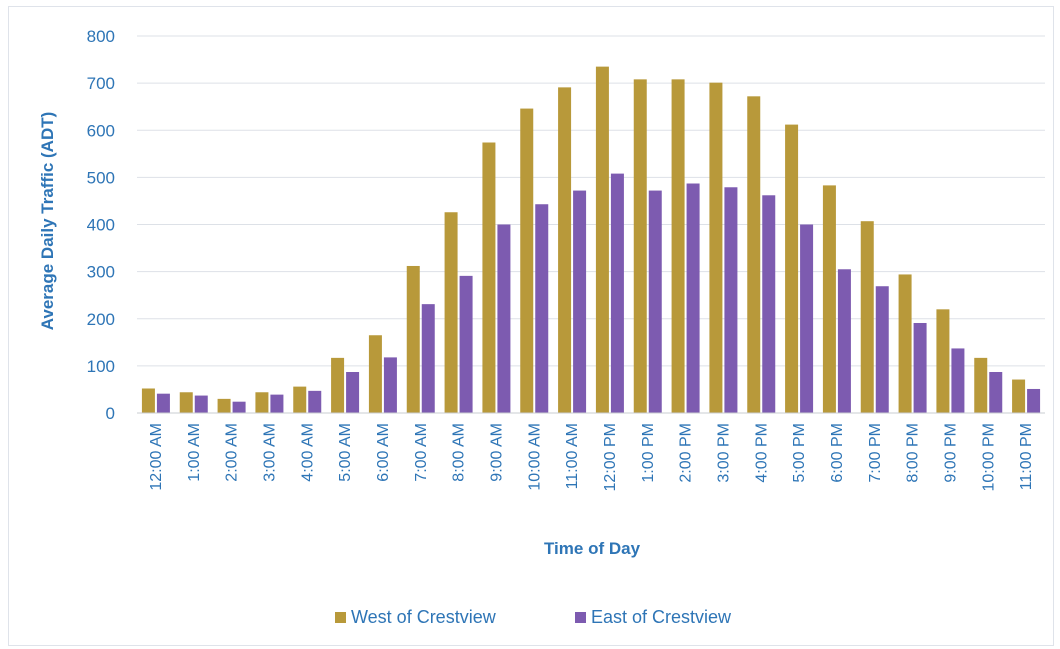 The height and width of the screenshot is (649, 1060). I want to click on y-axis-ticks: 0 100 200 300 400 500 600 700 800, so click(101, 225).